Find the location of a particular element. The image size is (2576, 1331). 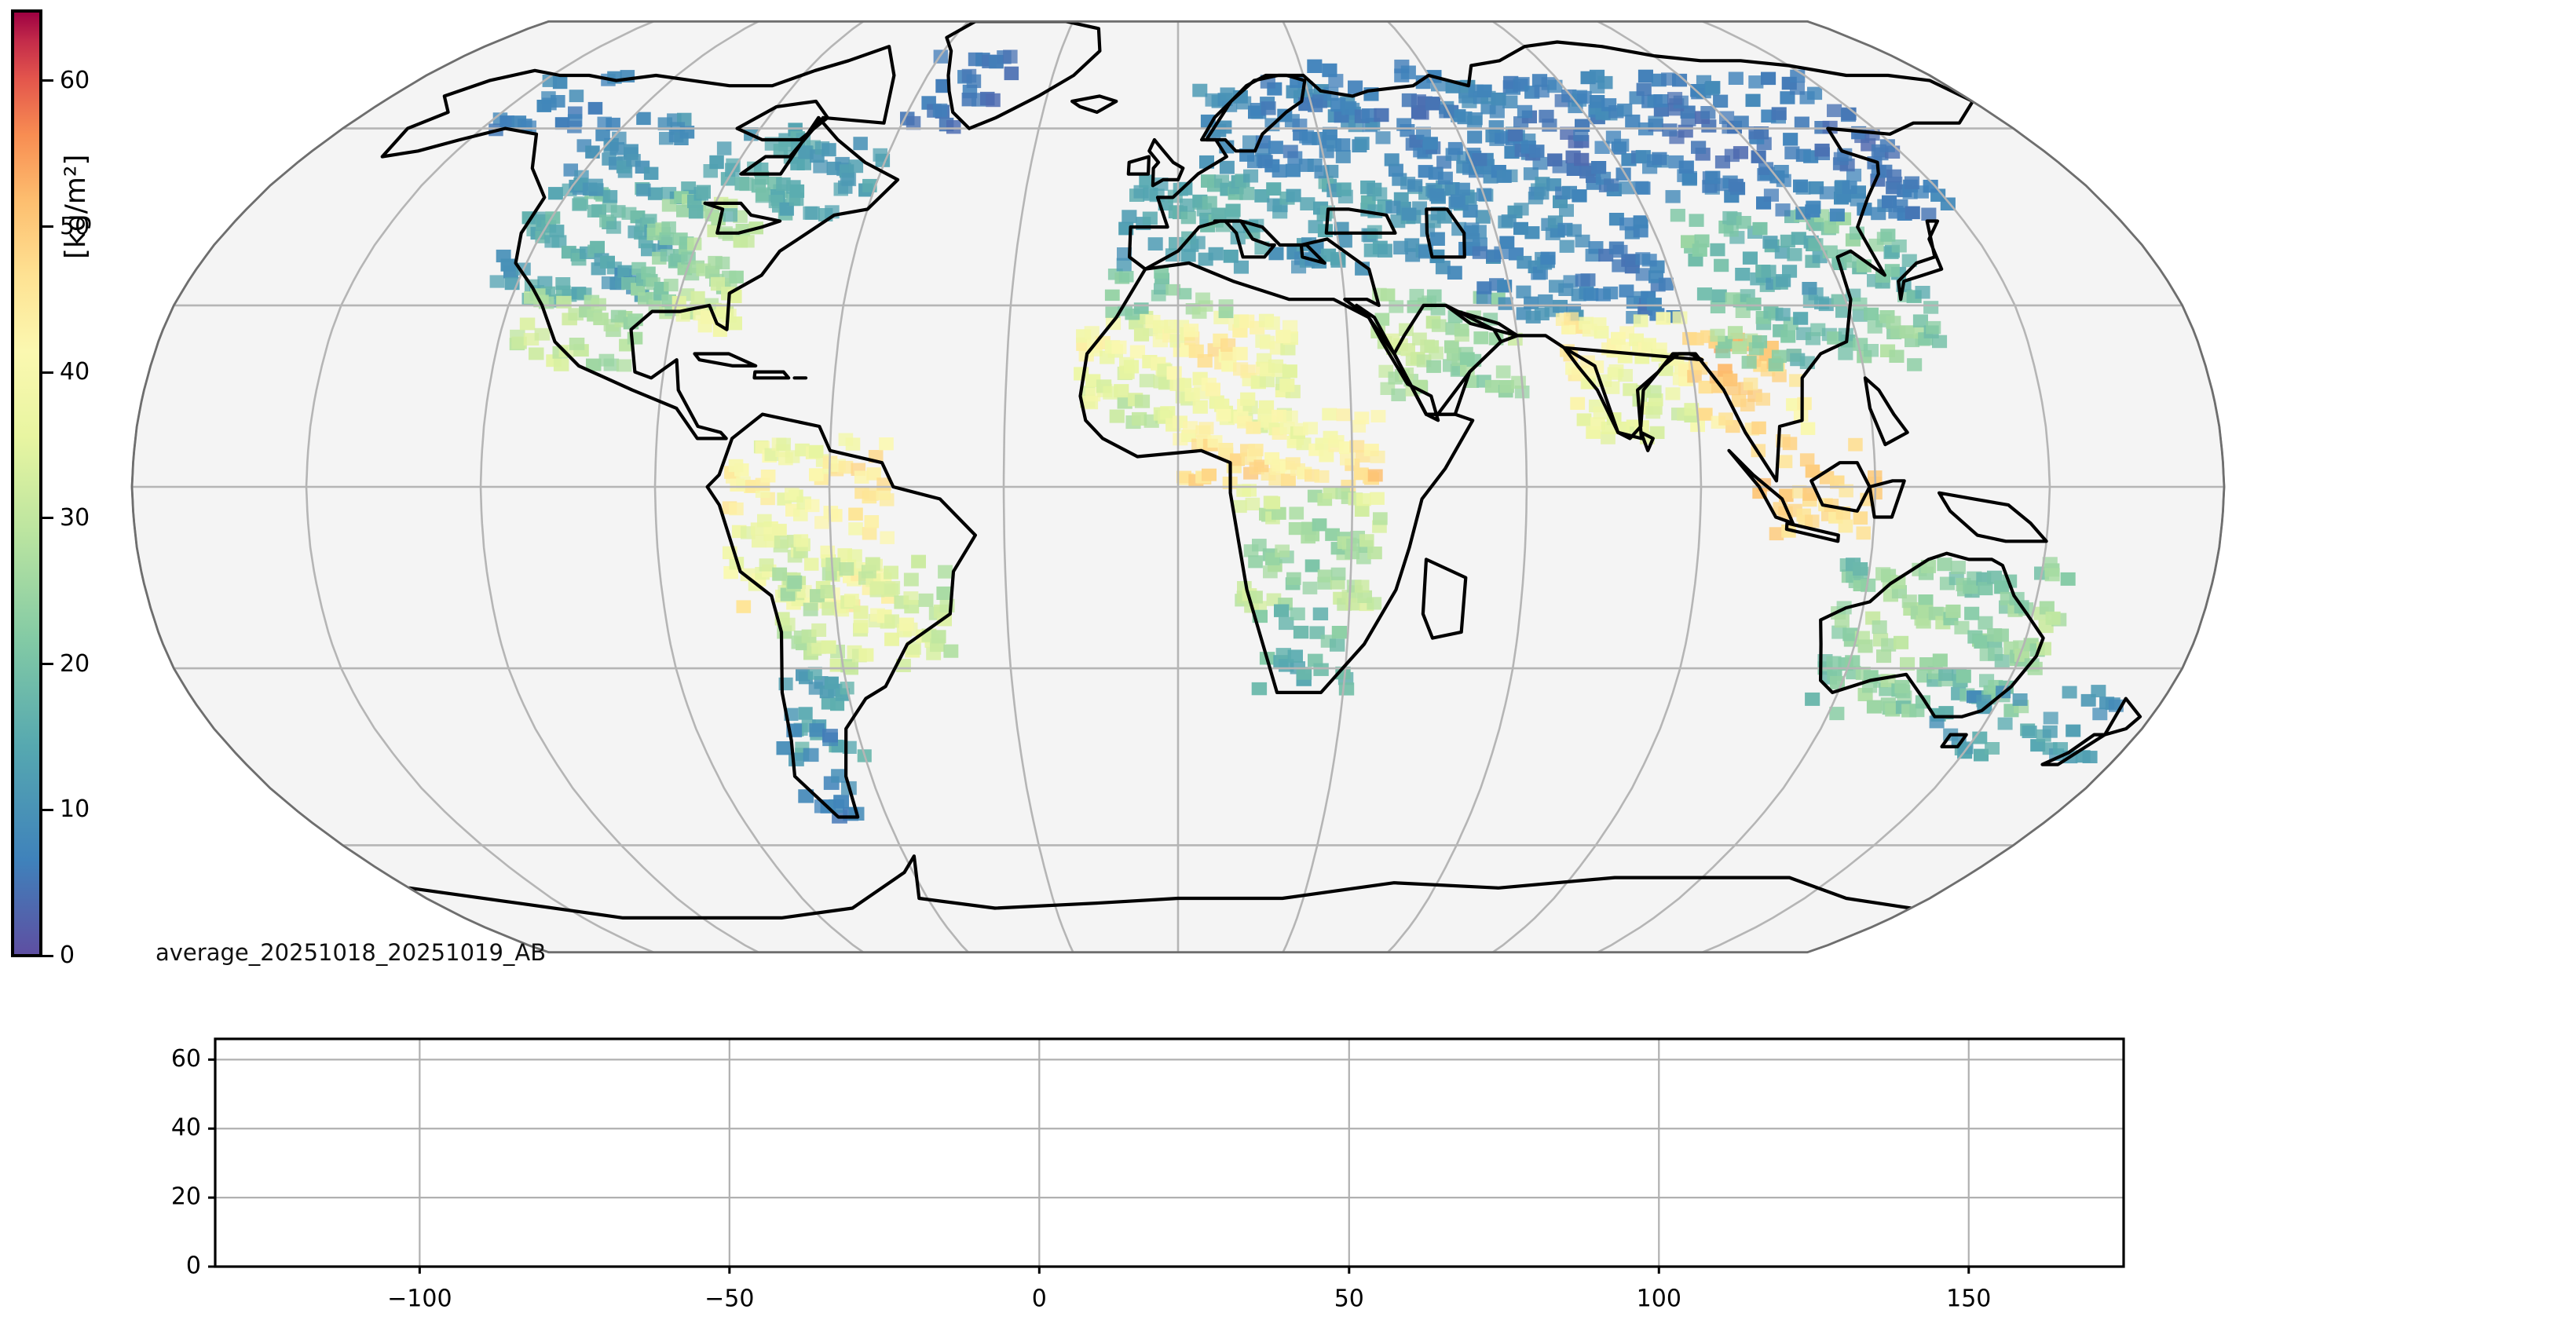

value-histogram-chart is located at coordinates (2403, 1174).